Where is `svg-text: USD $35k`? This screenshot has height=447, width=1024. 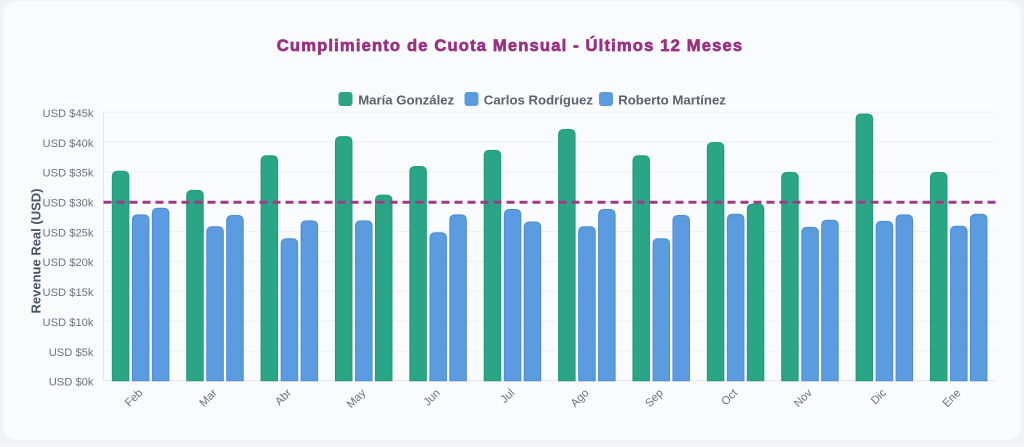 svg-text: USD $35k is located at coordinates (68, 174).